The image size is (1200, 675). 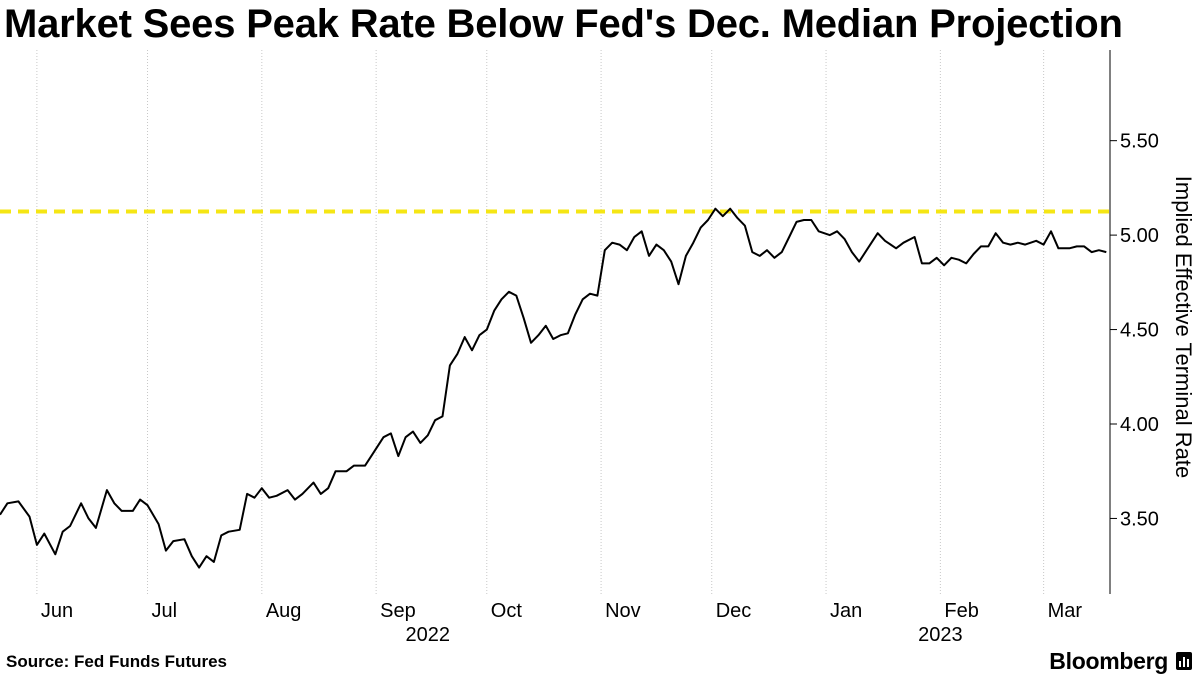 What do you see at coordinates (165, 611) in the screenshot?
I see `x-tick-label-jul: Jul` at bounding box center [165, 611].